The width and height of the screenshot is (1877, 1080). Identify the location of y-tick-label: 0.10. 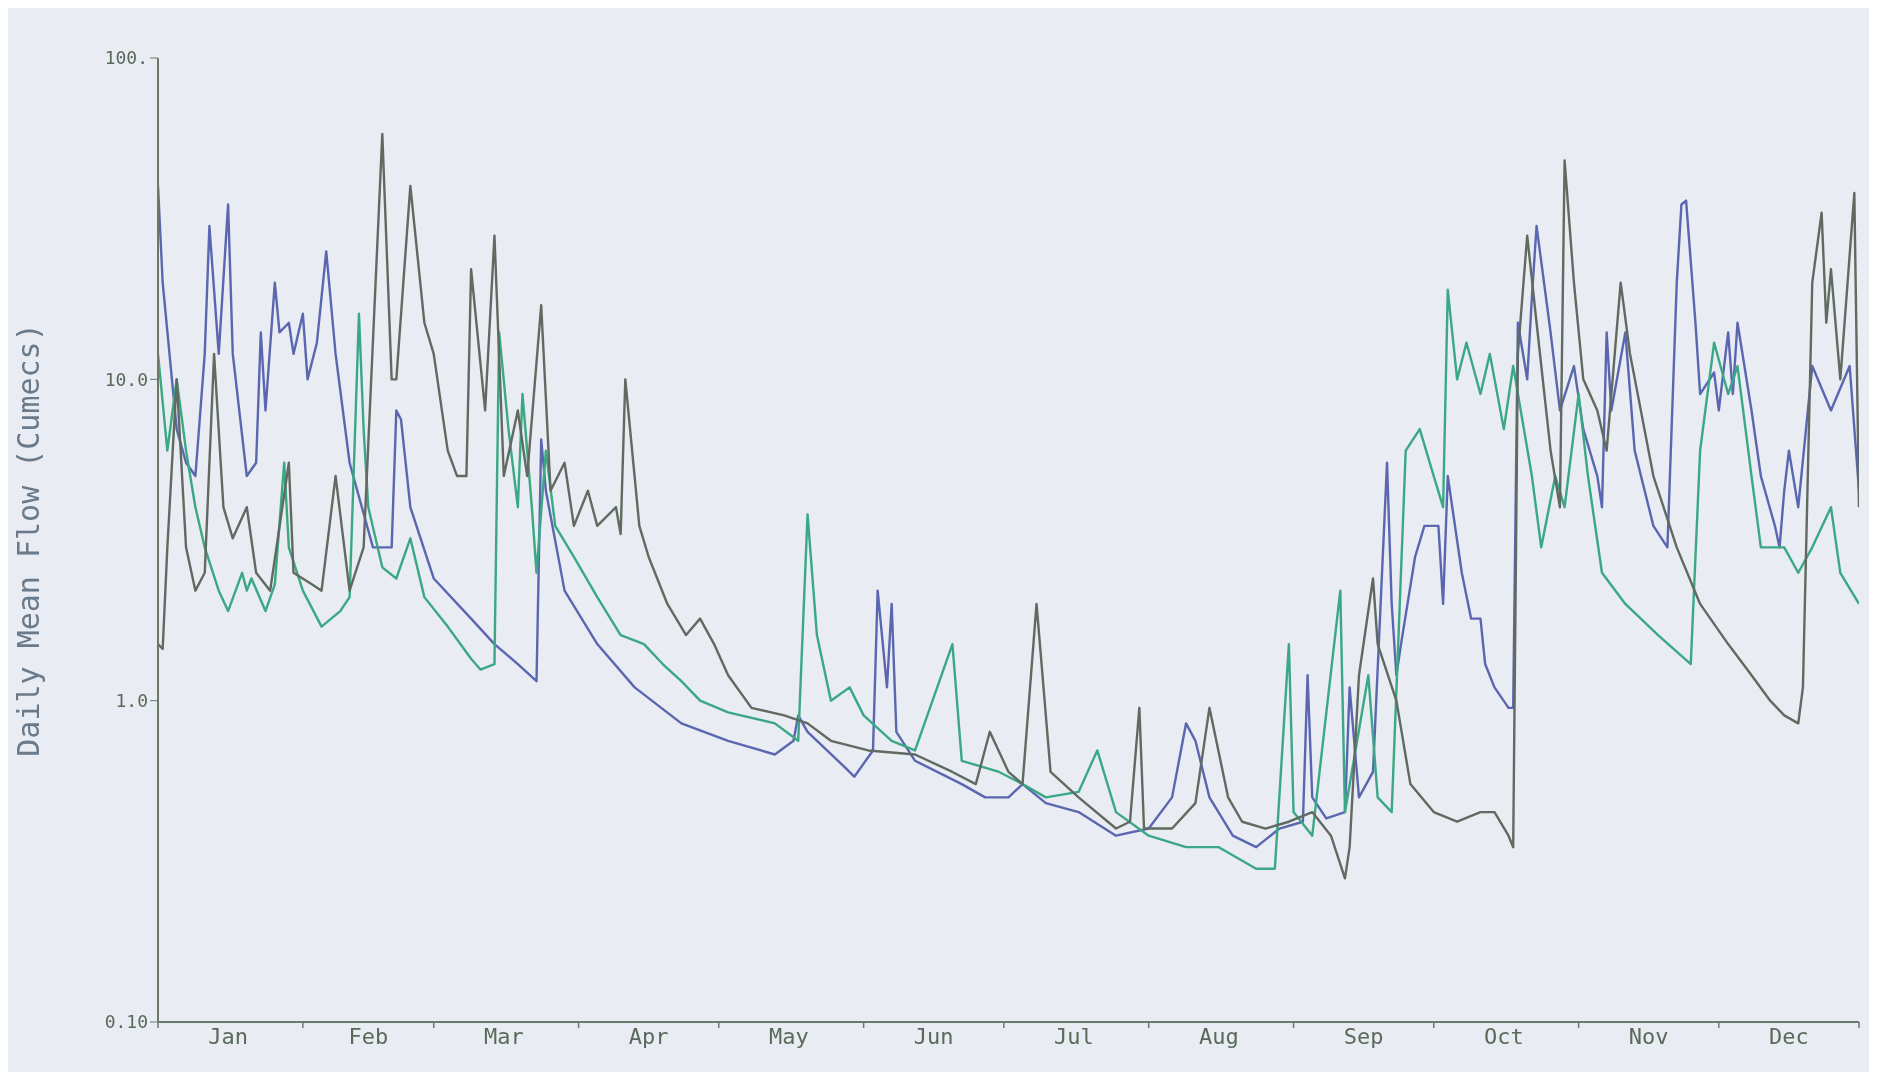
(126, 1022).